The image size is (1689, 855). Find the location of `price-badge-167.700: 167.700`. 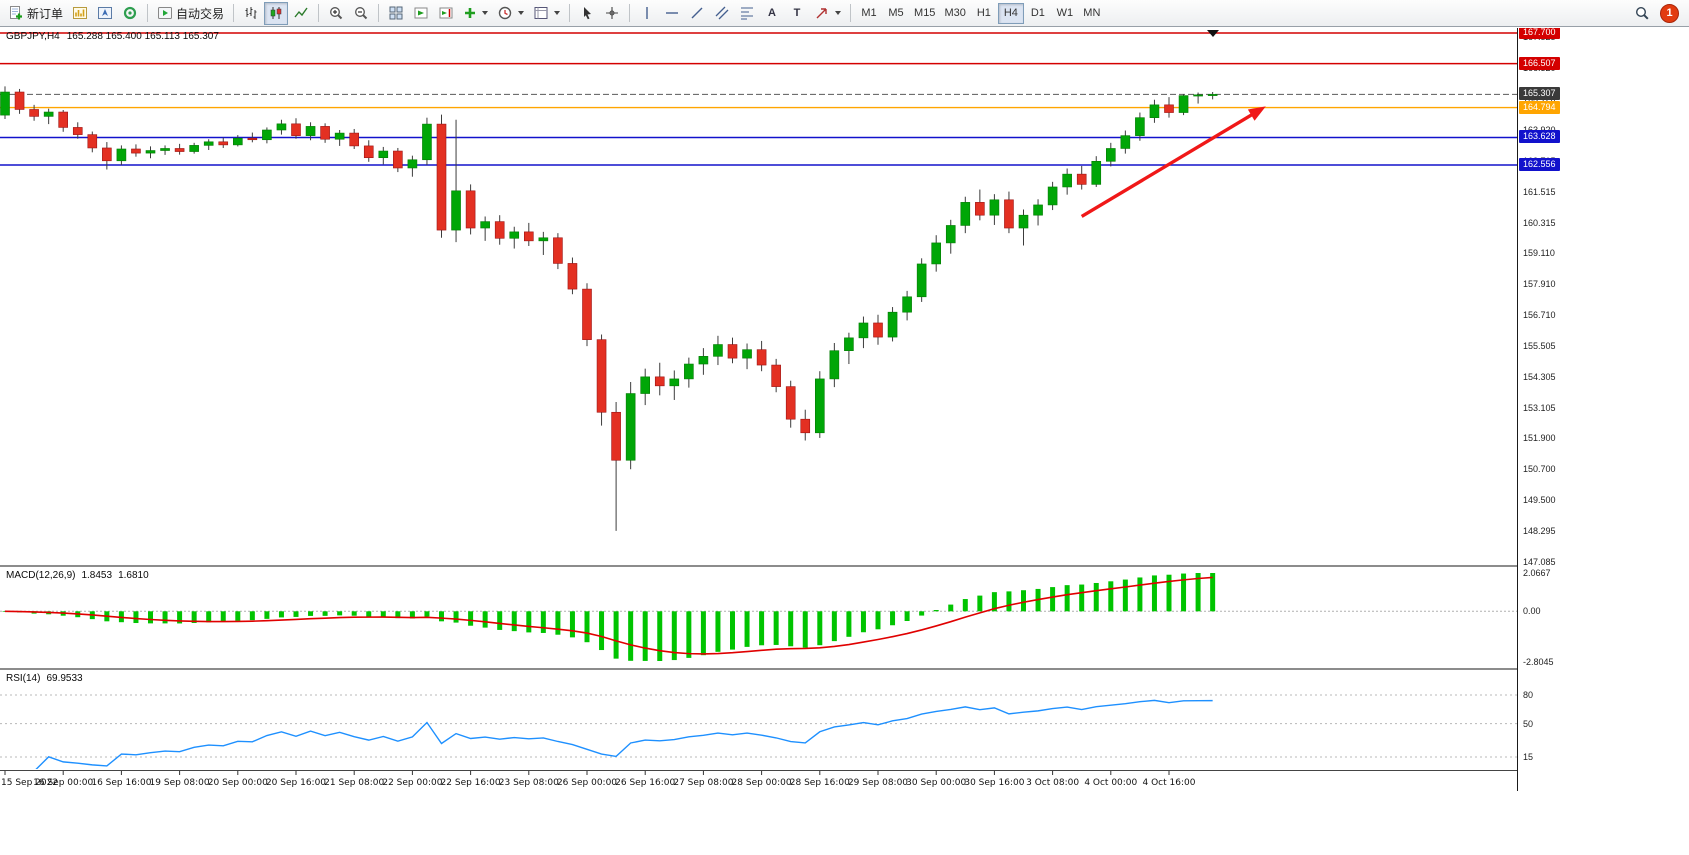

price-badge-167.700: 167.700 is located at coordinates (1539, 33).